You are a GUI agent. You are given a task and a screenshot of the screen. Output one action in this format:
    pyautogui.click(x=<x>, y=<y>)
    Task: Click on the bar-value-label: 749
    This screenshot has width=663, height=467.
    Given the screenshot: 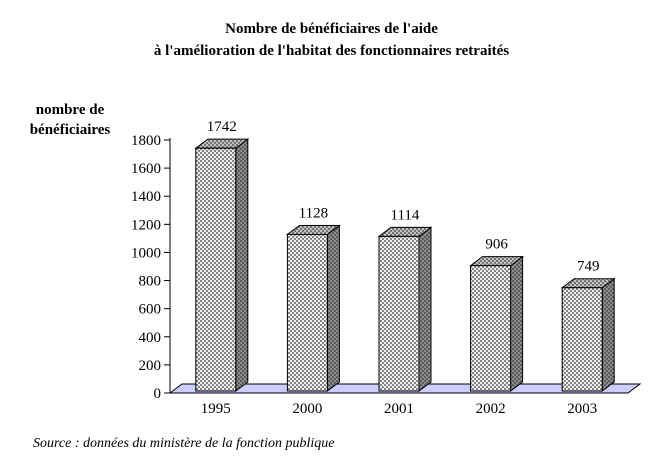 What is the action you would take?
    pyautogui.click(x=588, y=267)
    